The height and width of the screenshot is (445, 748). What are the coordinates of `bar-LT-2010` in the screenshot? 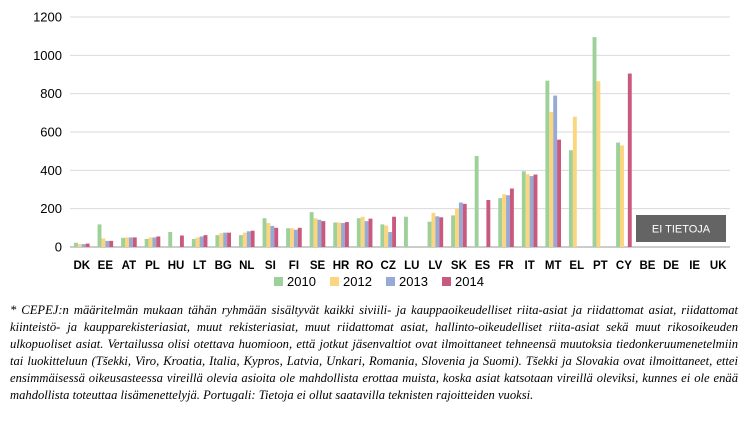 It's located at (193, 242).